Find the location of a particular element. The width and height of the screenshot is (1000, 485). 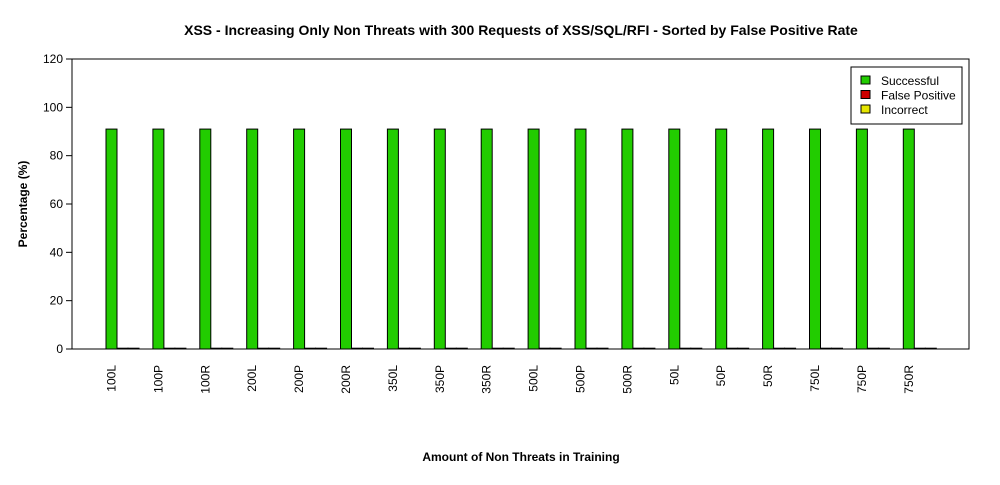

y-tick-label: 80 is located at coordinates (57, 156).